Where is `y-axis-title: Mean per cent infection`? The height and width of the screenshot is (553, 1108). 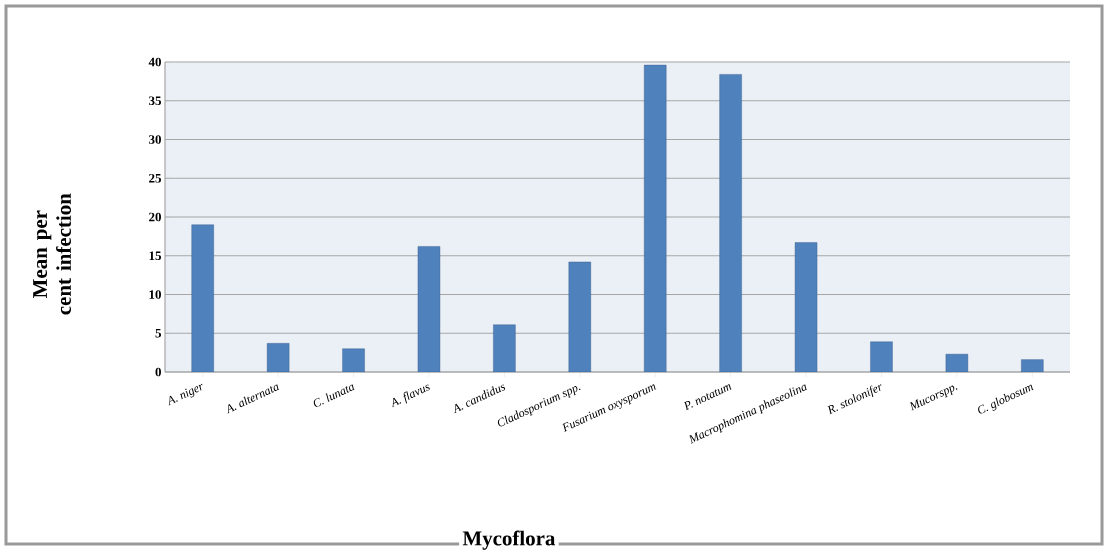 y-axis-title: Mean per cent infection is located at coordinates (52, 254).